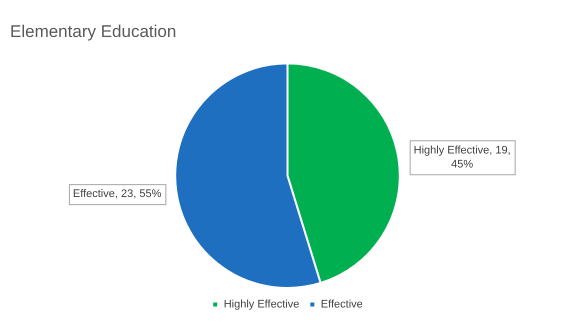 Image resolution: width=575 pixels, height=334 pixels. I want to click on data-label: Highly Effective, 19, 45%, so click(462, 157).